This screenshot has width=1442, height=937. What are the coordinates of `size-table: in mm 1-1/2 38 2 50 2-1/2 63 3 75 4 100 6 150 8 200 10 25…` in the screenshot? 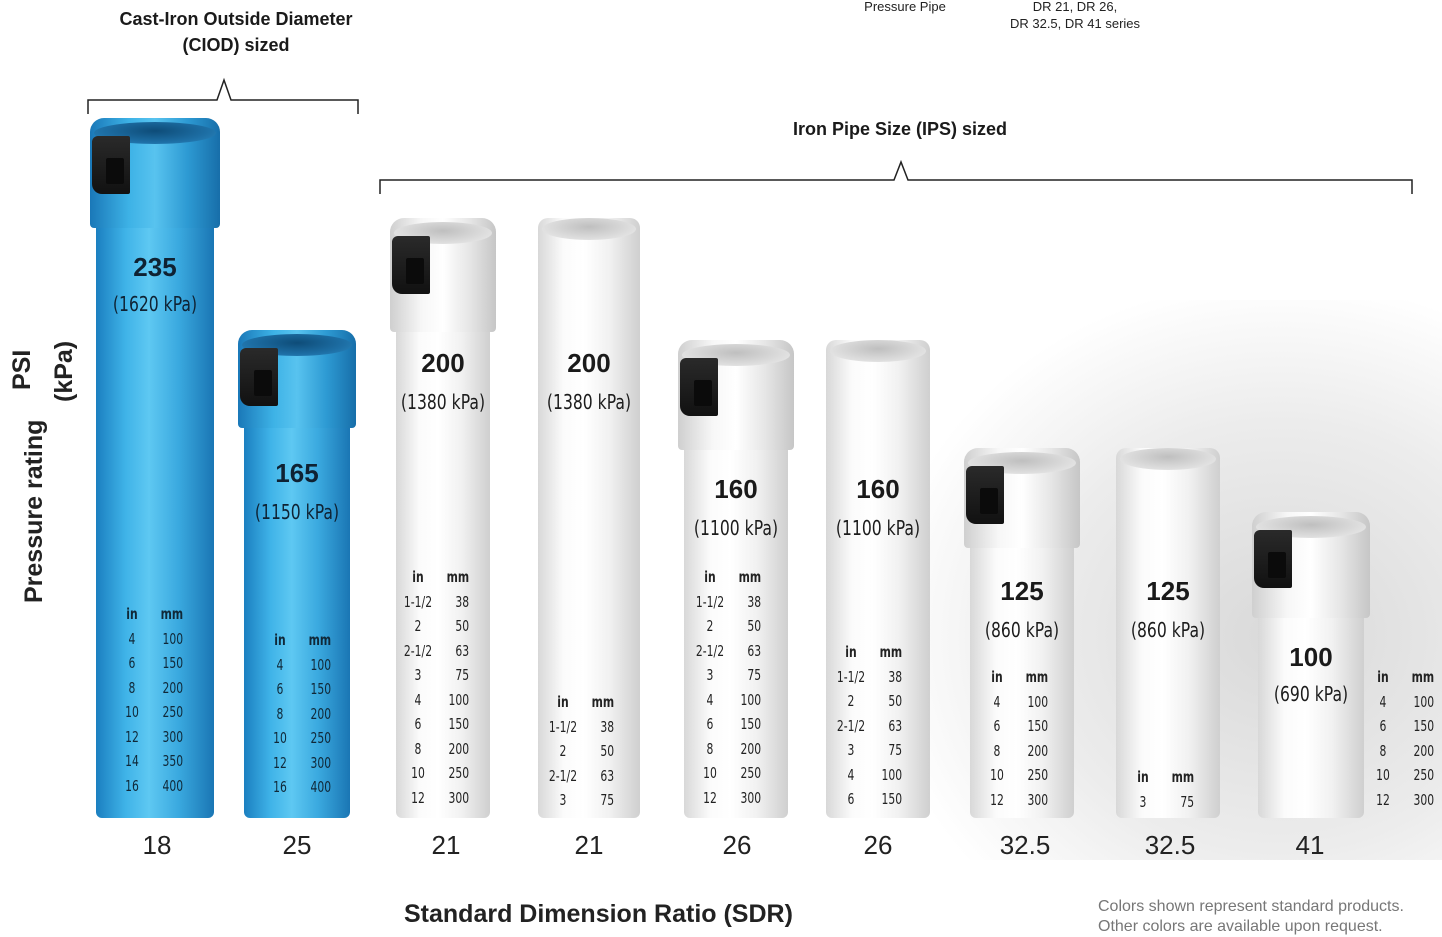 It's located at (726, 687).